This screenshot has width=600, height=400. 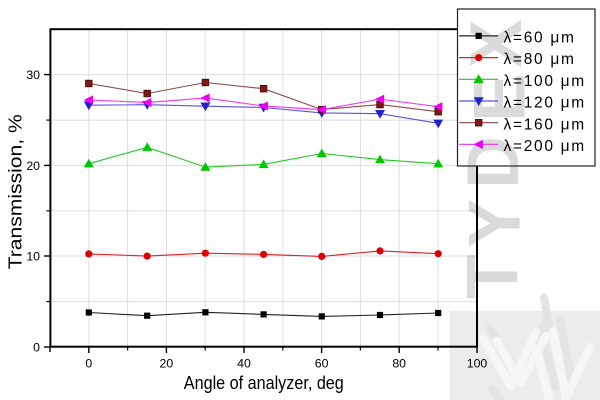 What do you see at coordinates (545, 146) in the screenshot?
I see `svg-text: λ=200 μm` at bounding box center [545, 146].